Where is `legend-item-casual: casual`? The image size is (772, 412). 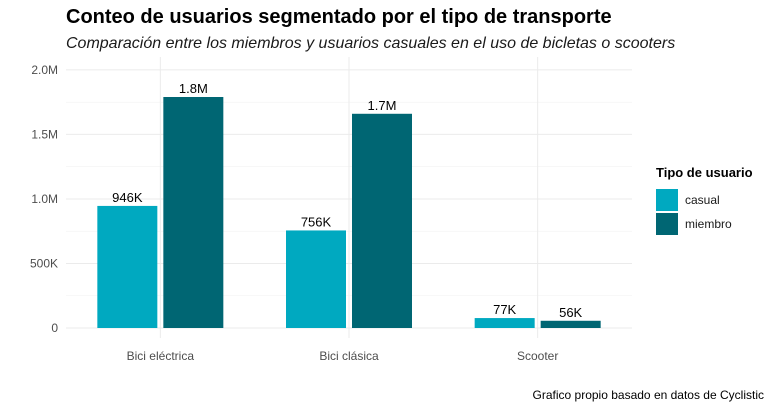 legend-item-casual: casual is located at coordinates (704, 200).